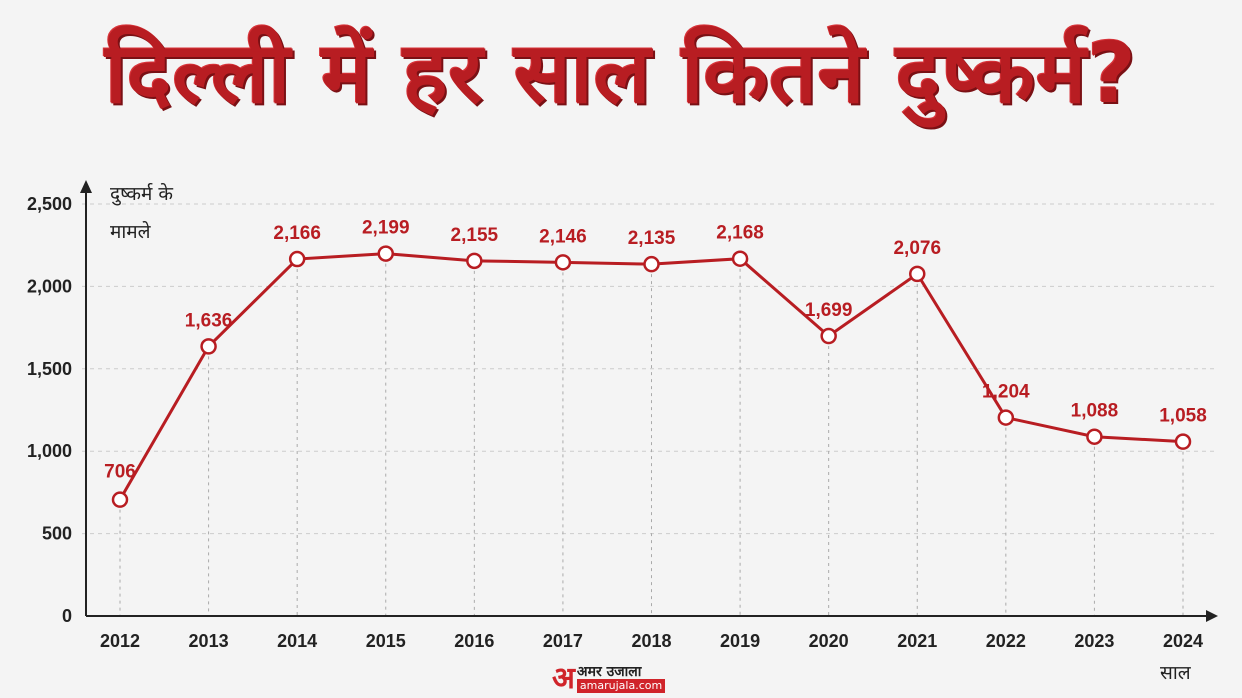 The image size is (1242, 698). What do you see at coordinates (474, 641) in the screenshot?
I see `x-tick-label: 2016` at bounding box center [474, 641].